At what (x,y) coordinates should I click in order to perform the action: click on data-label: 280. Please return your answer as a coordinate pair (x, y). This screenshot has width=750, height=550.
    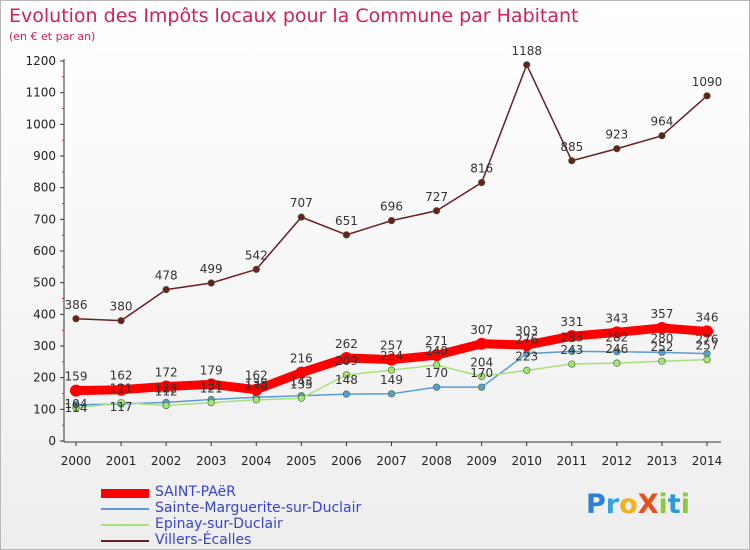
    Looking at the image, I should click on (661, 338).